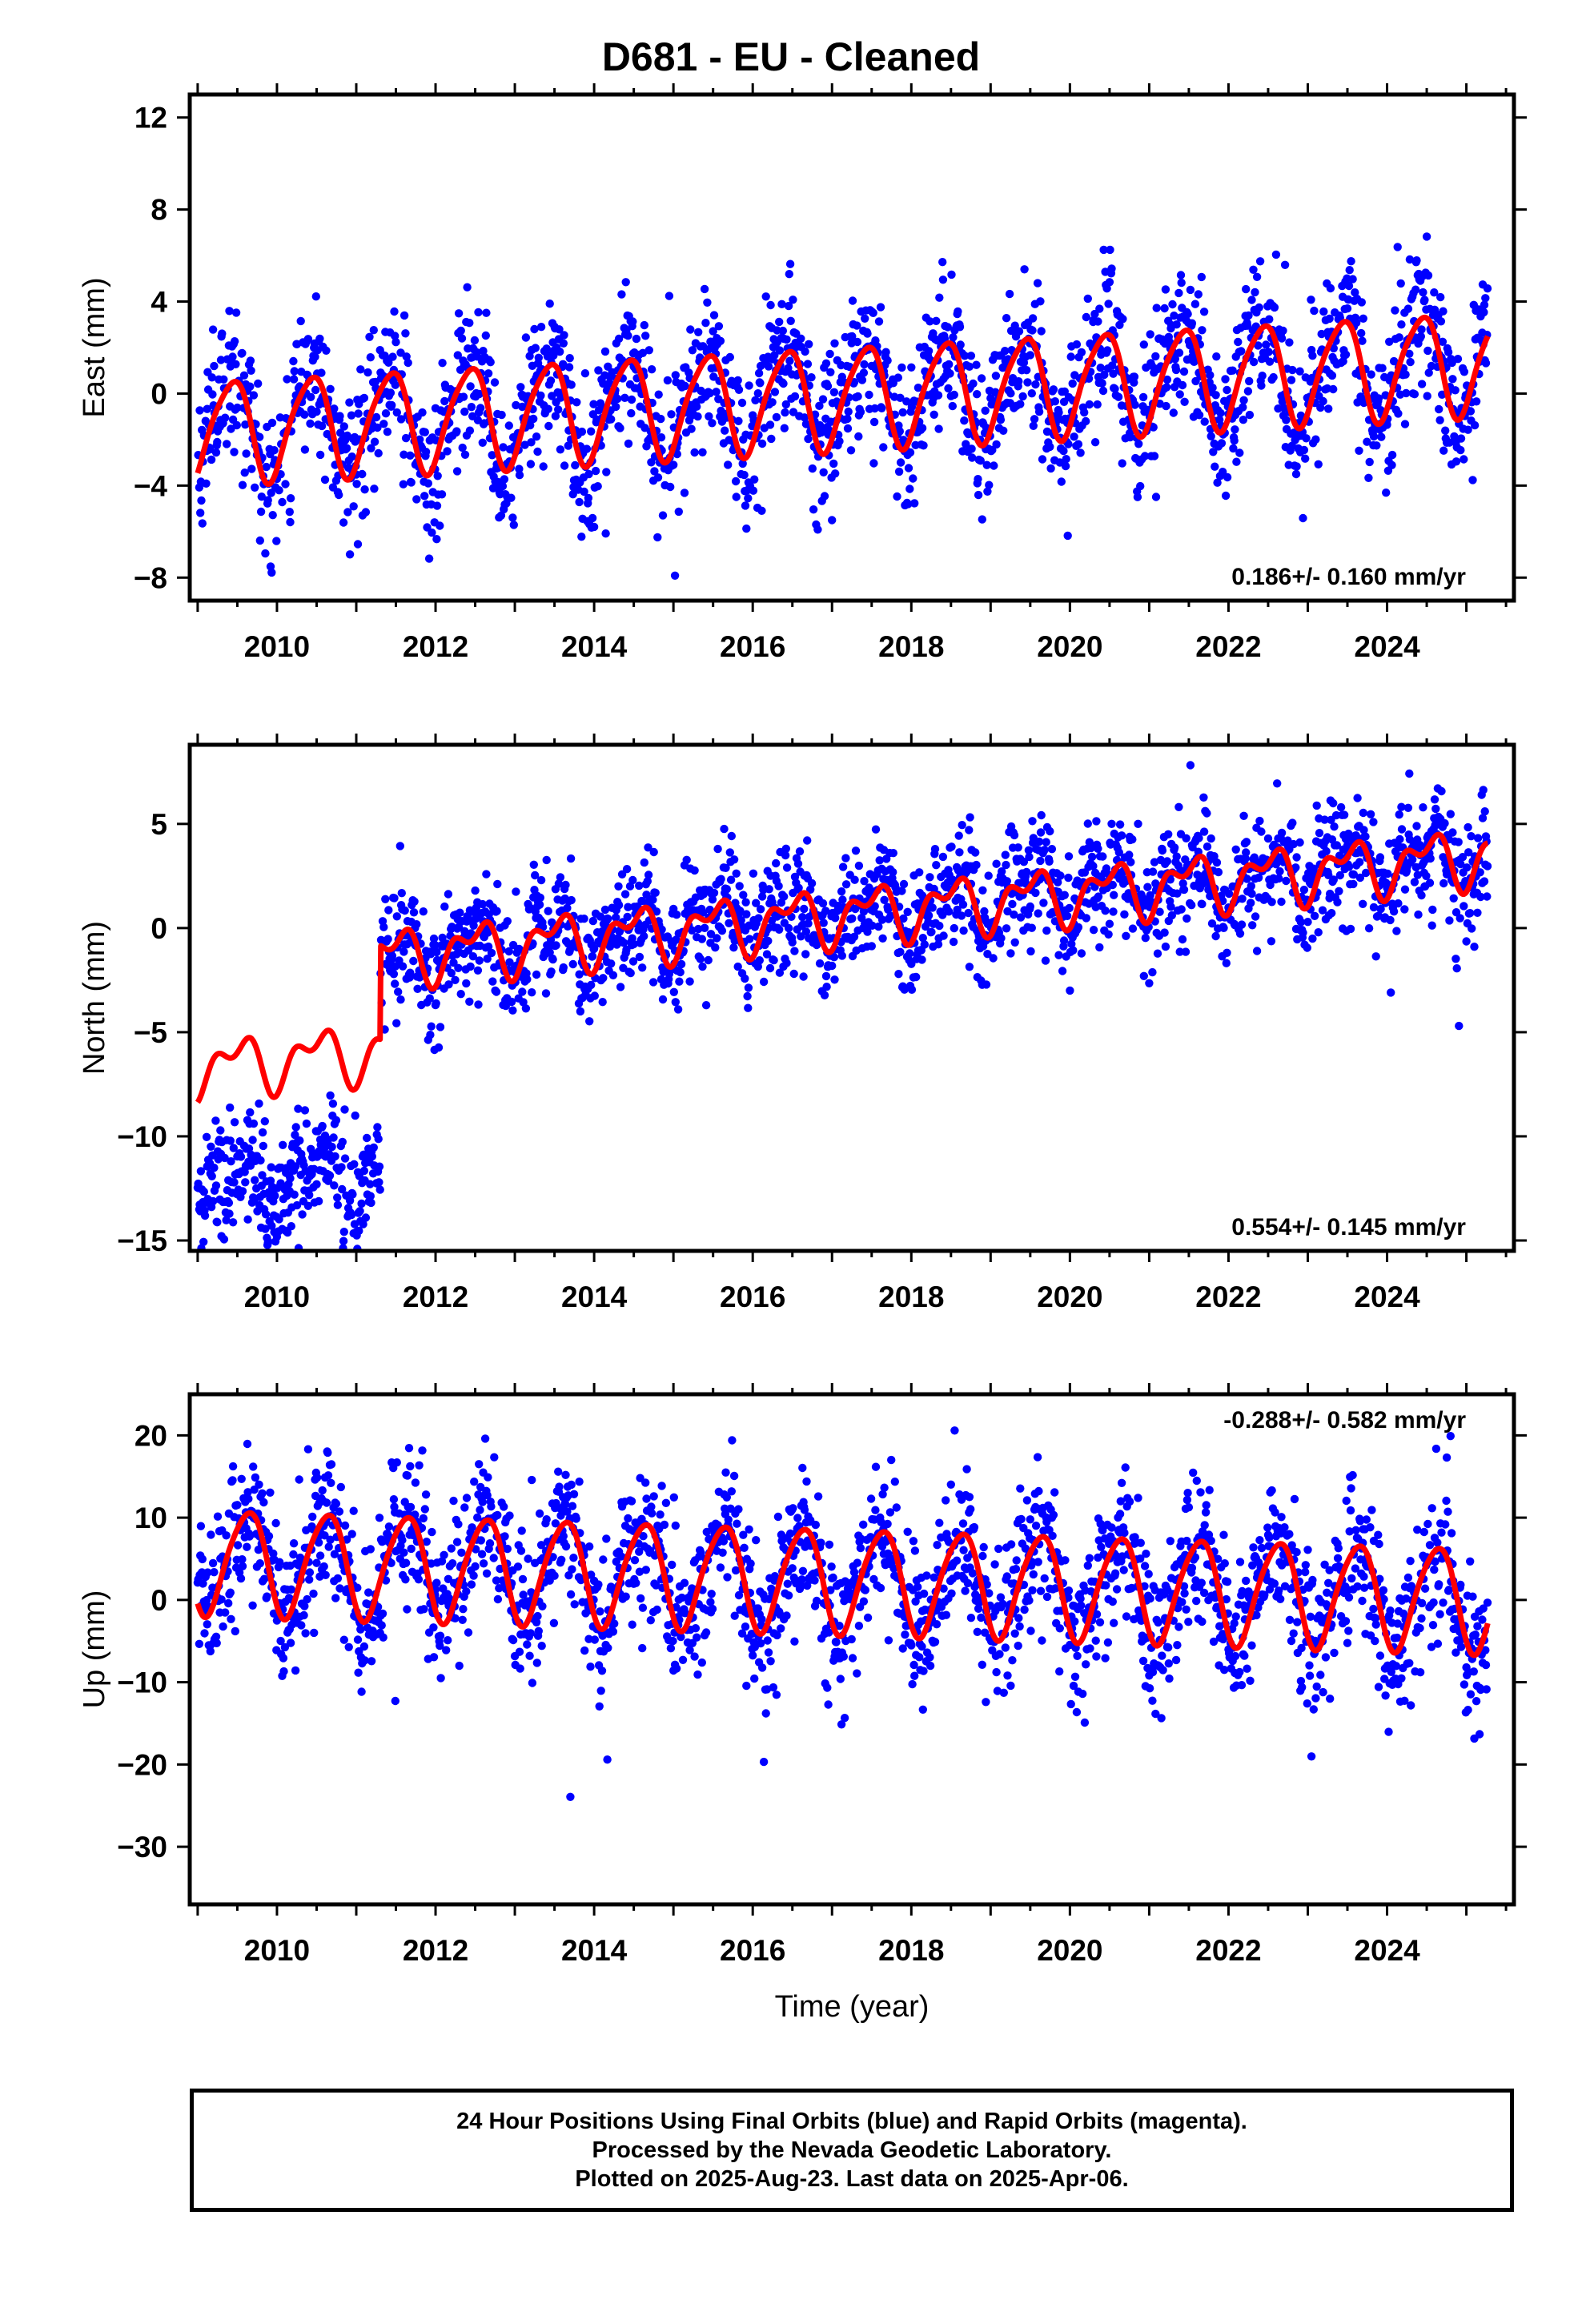 The height and width of the screenshot is (2324, 1582). I want to click on east-y-axis-label: East (mm), so click(94, 347).